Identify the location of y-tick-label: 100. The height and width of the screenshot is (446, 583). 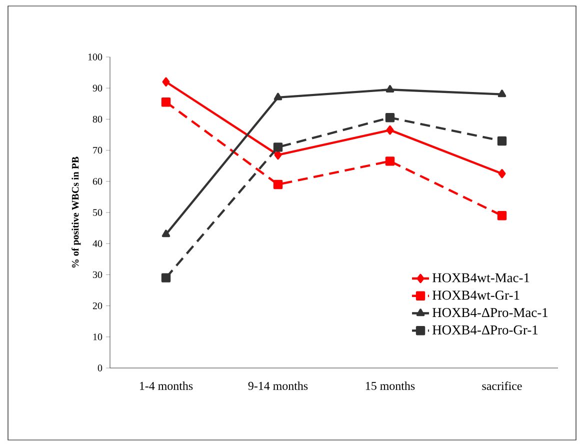
(95, 57).